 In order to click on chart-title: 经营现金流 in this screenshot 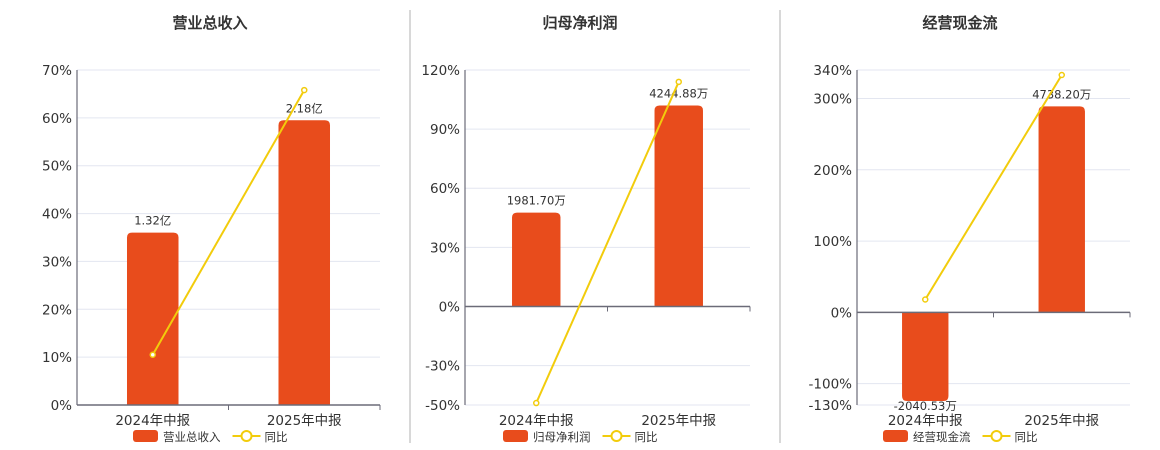, I will do `click(959, 23)`.